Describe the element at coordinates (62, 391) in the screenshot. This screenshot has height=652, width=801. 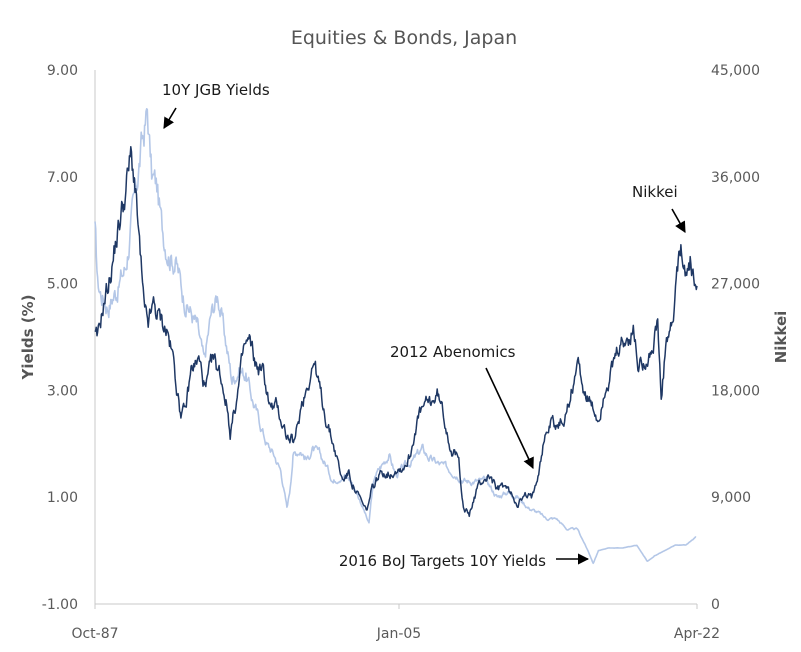
I see `y-left-tick-label: 3.00` at that location.